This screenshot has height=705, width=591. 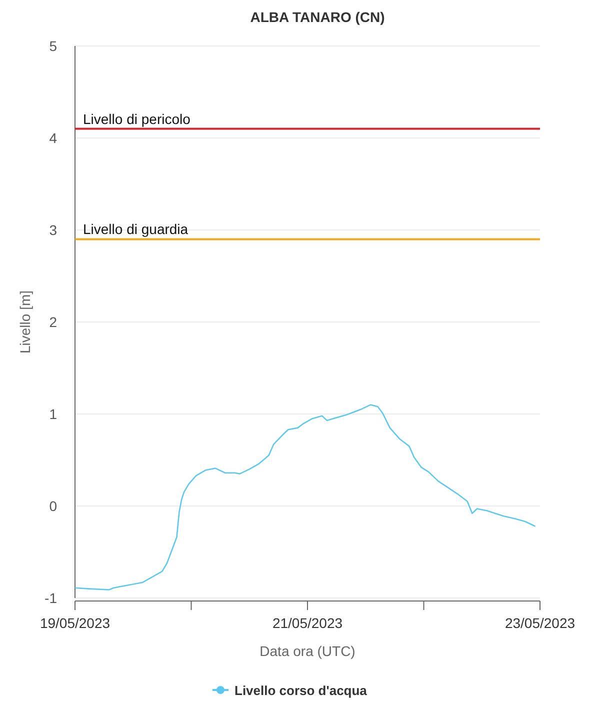 What do you see at coordinates (25, 322) in the screenshot?
I see `y-axis-title: Livello [m]` at bounding box center [25, 322].